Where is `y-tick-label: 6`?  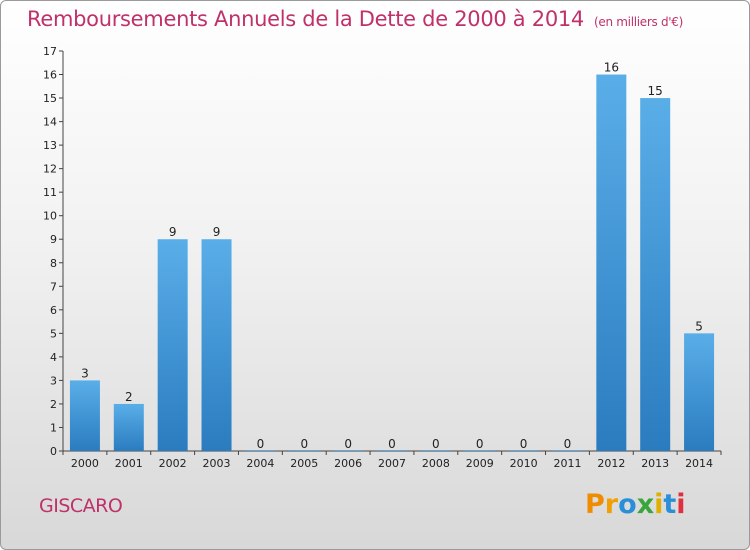 y-tick-label: 6 is located at coordinates (53, 310).